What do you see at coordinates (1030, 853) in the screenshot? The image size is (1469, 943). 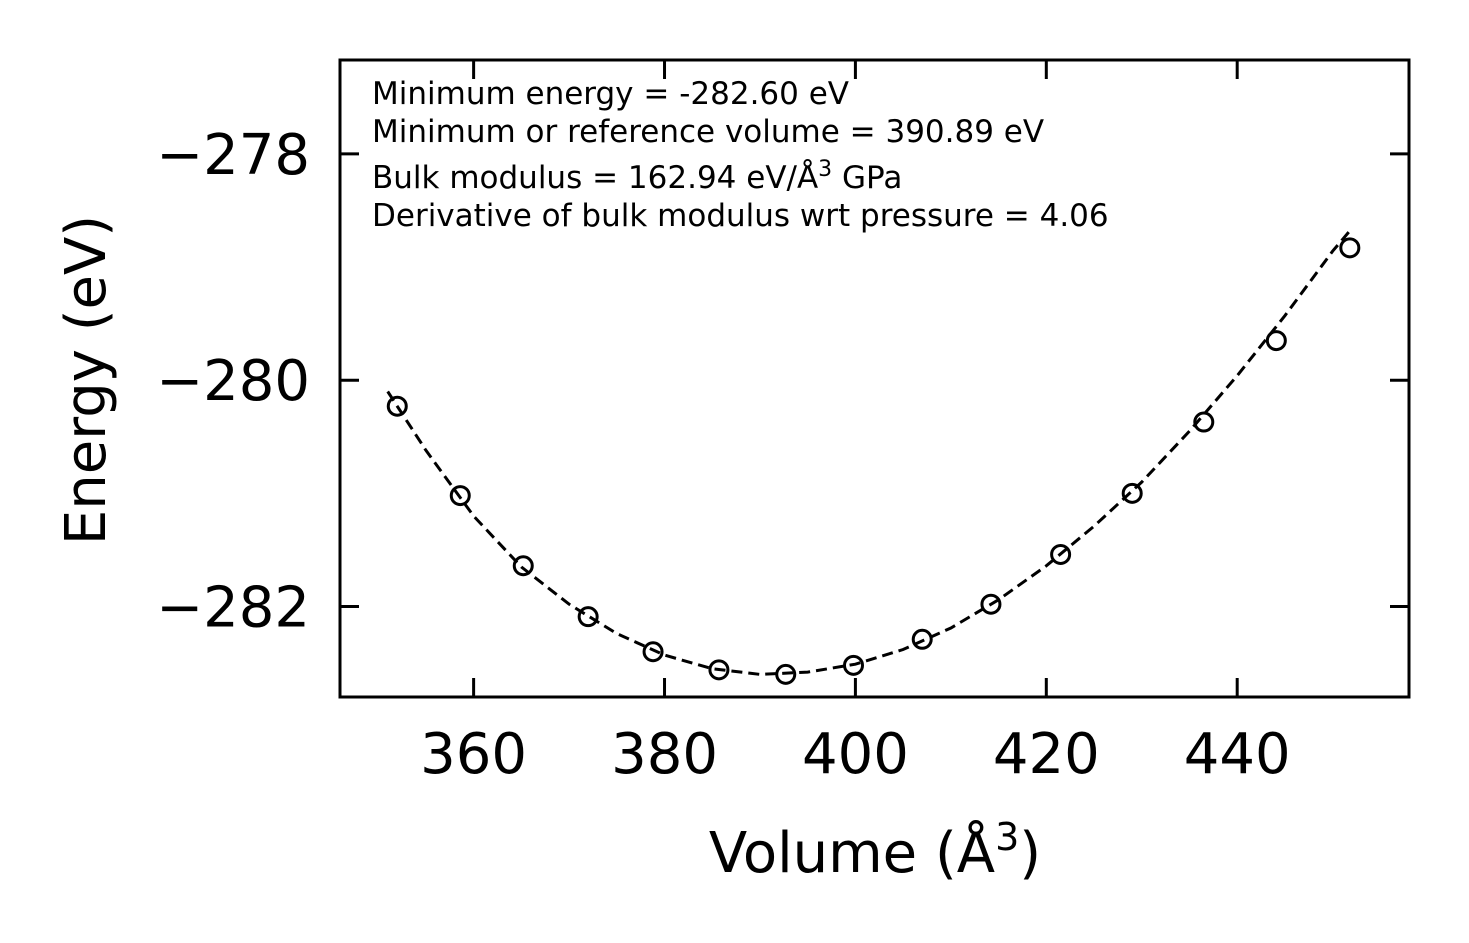 I see `x-axis-label-end: )` at bounding box center [1030, 853].